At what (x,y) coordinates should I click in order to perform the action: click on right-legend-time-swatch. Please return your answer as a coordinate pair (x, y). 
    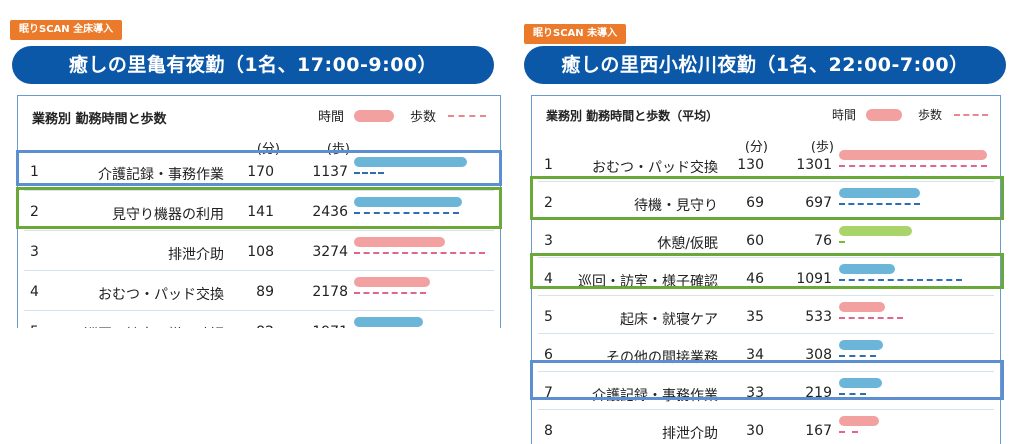
    Looking at the image, I should click on (884, 114).